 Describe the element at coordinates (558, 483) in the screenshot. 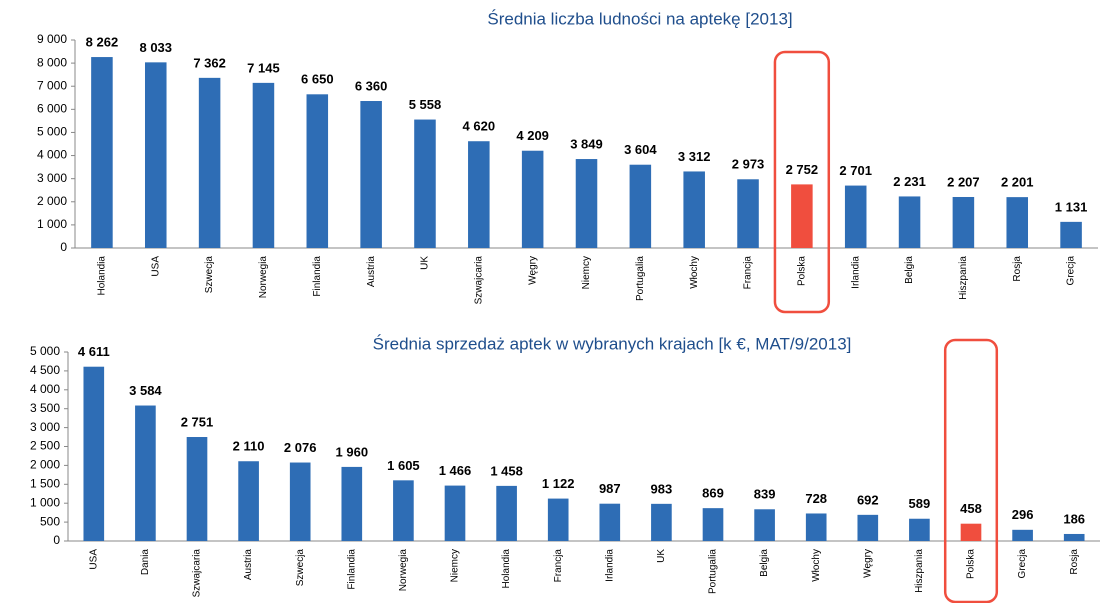

I see `value-label: 1 122` at that location.